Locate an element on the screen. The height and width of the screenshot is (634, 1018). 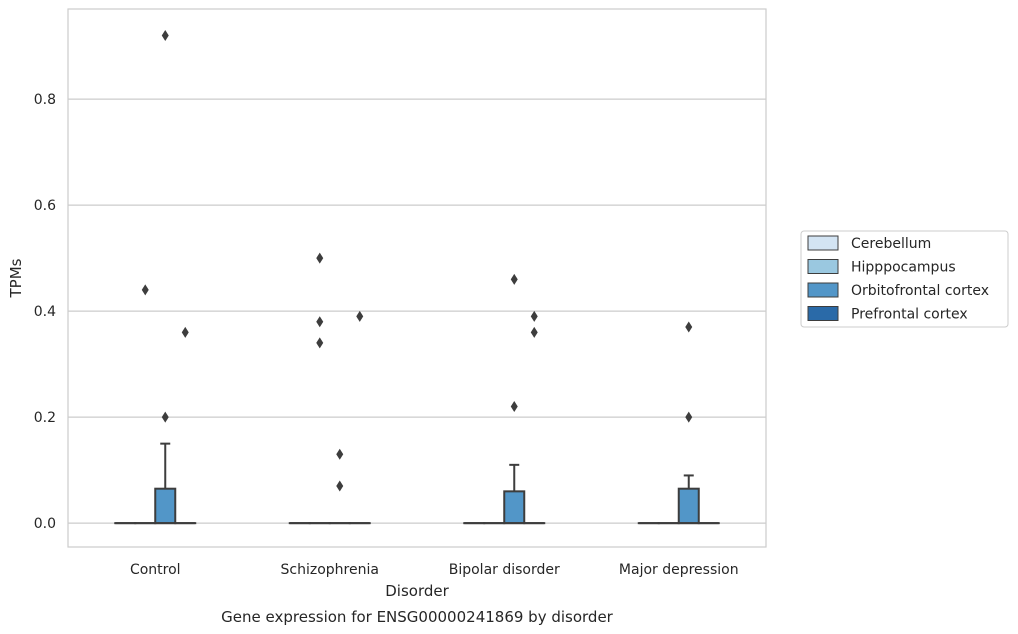
box-series is located at coordinates (417, 483).